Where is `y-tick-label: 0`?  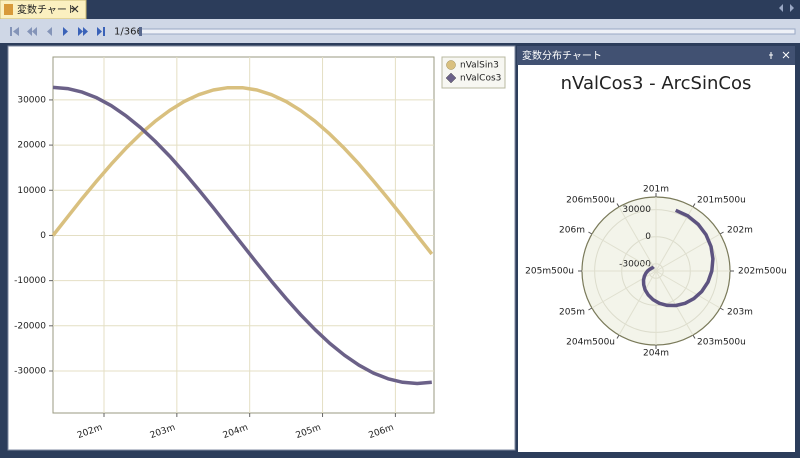 y-tick-label: 0 is located at coordinates (43, 236).